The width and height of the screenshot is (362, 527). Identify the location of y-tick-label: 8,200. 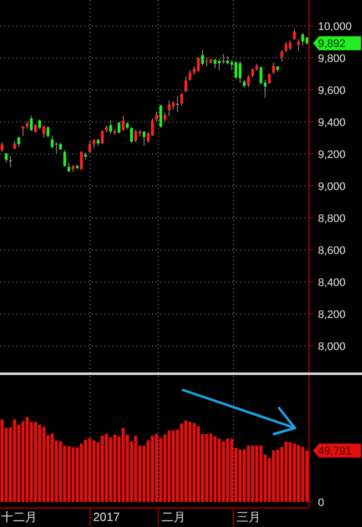
(332, 314).